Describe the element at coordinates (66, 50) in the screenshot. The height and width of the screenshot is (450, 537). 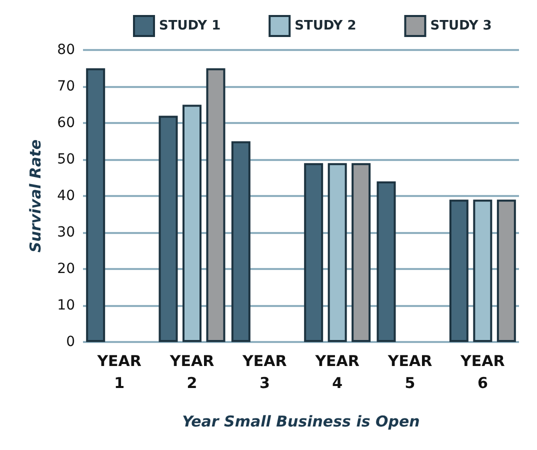
I see `y-tick-label: 80` at that location.